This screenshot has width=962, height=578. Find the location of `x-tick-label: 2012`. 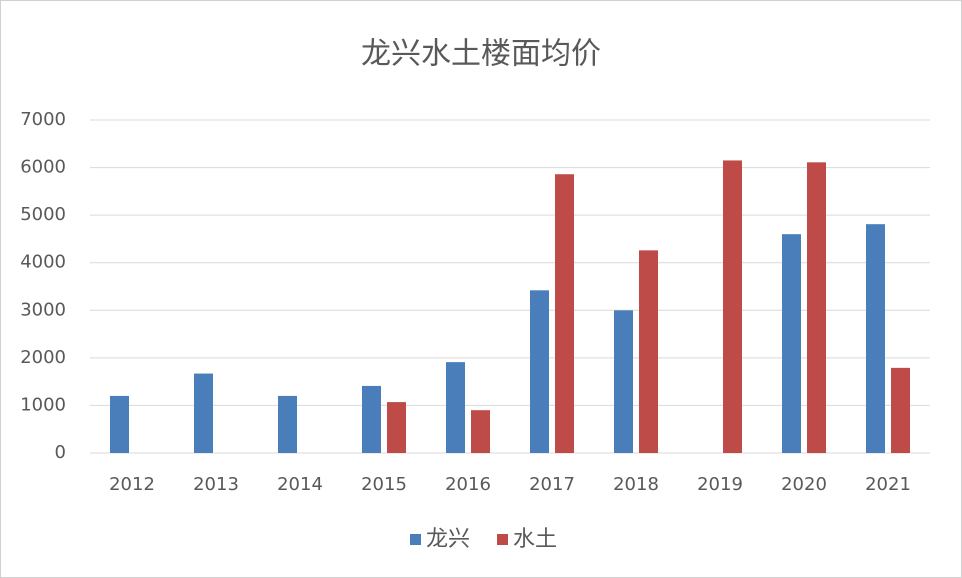

x-tick-label: 2012 is located at coordinates (132, 484).